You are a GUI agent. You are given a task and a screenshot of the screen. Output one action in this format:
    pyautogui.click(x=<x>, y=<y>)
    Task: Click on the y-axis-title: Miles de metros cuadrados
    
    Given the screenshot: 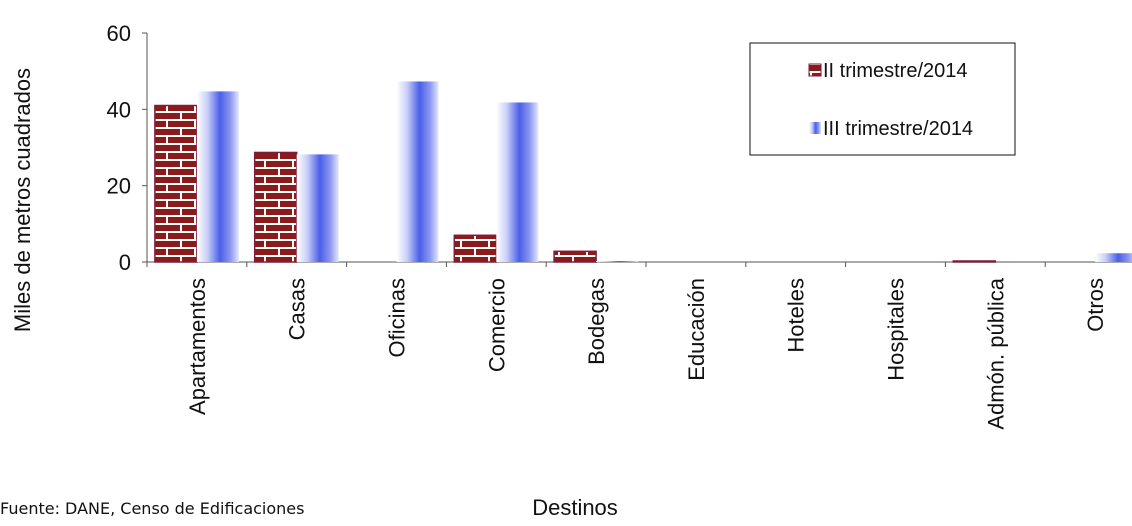 What is the action you would take?
    pyautogui.click(x=22, y=200)
    